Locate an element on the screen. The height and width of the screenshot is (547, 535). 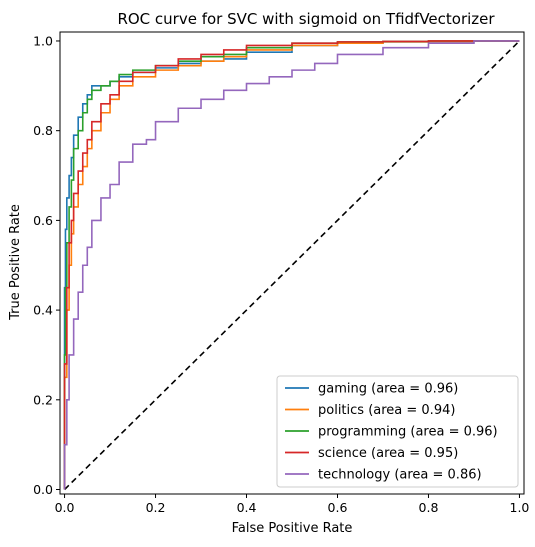
y-tick-label: 0.0 is located at coordinates (43, 489).